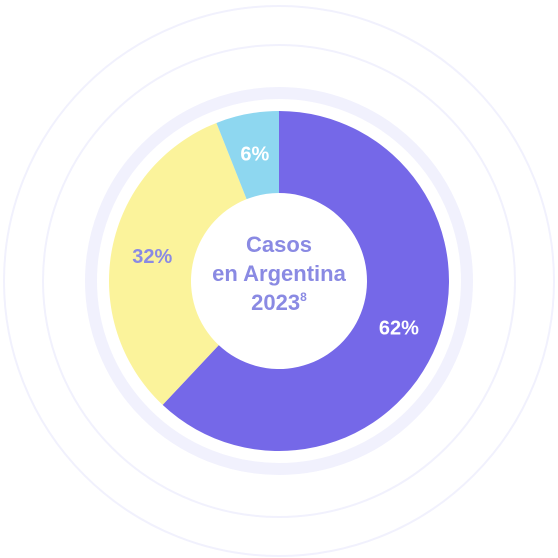 The width and height of the screenshot is (558, 558). I want to click on chart-title-footnote: 8, so click(303, 297).